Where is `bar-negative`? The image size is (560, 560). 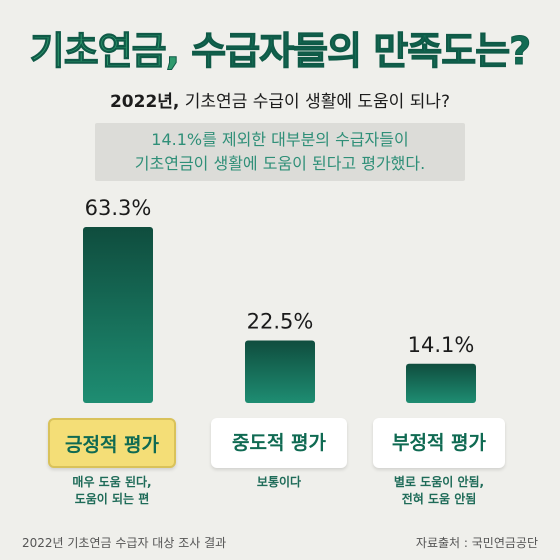
bar-negative is located at coordinates (441, 383).